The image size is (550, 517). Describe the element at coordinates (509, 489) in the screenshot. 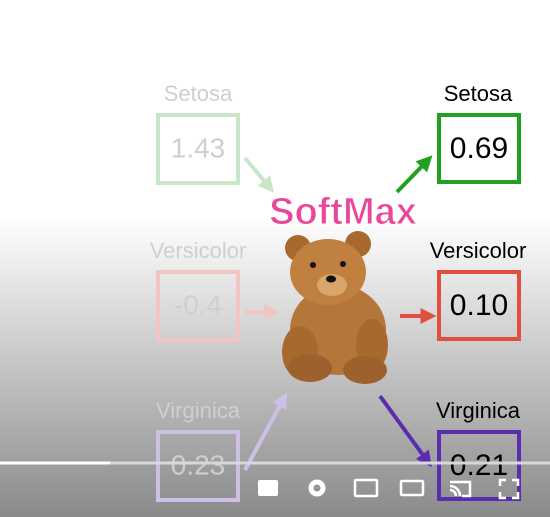

I see `fullscreen-button` at that location.